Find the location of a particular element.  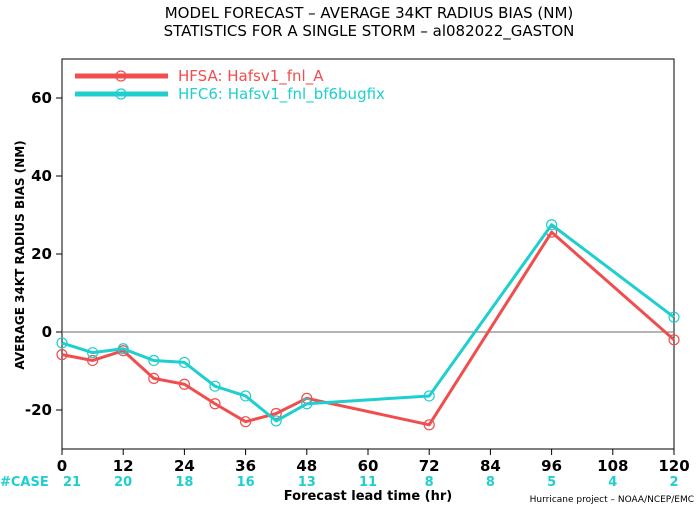

case-count: 20 is located at coordinates (123, 482).